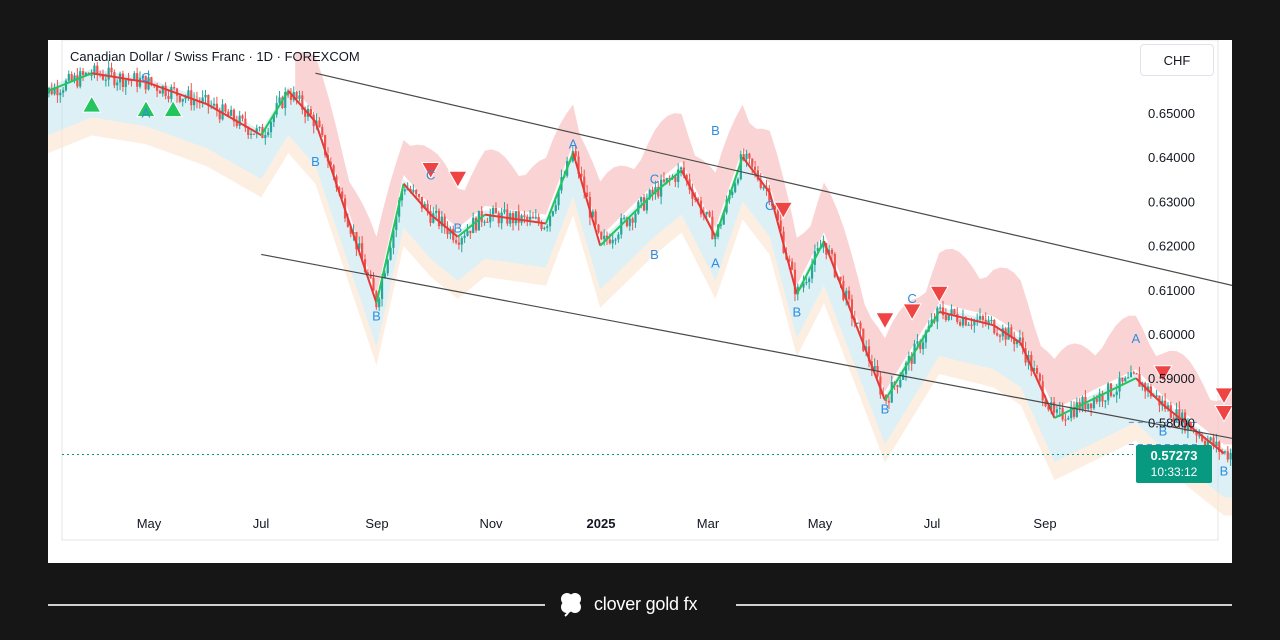  What do you see at coordinates (1177, 60) in the screenshot?
I see `currency-button: CHF` at bounding box center [1177, 60].